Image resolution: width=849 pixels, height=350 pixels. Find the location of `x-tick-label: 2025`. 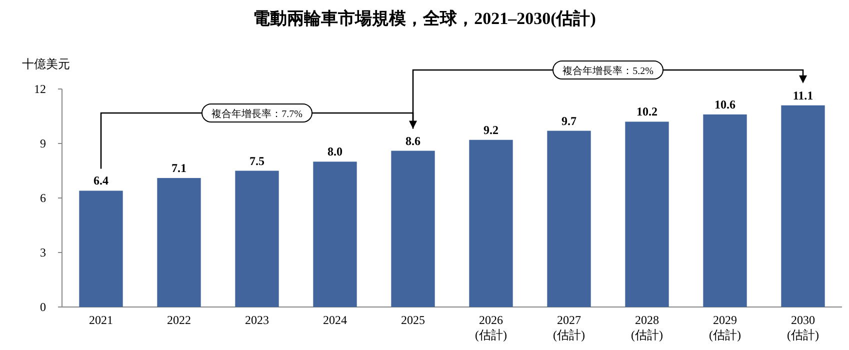

x-tick-label: 2025 is located at coordinates (413, 320).